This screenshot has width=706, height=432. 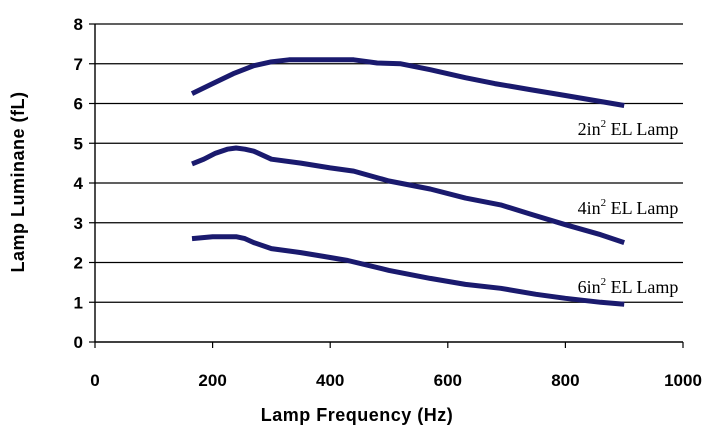 I want to click on x-tick-label: 600, so click(x=448, y=380).